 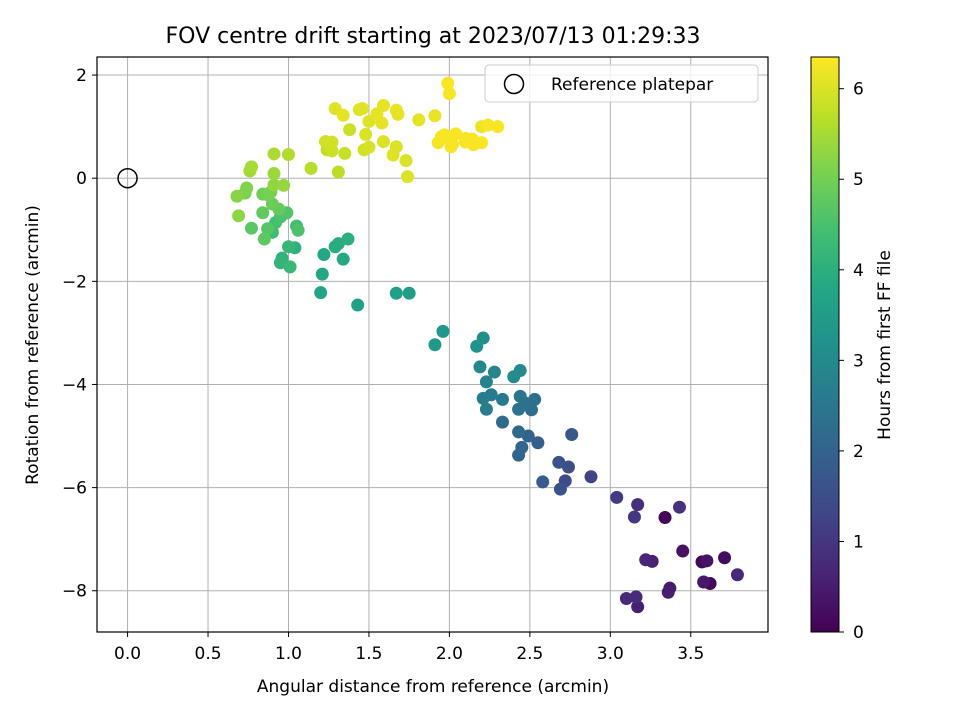 I want to click on legend-marker-circle-icon, so click(x=514, y=84).